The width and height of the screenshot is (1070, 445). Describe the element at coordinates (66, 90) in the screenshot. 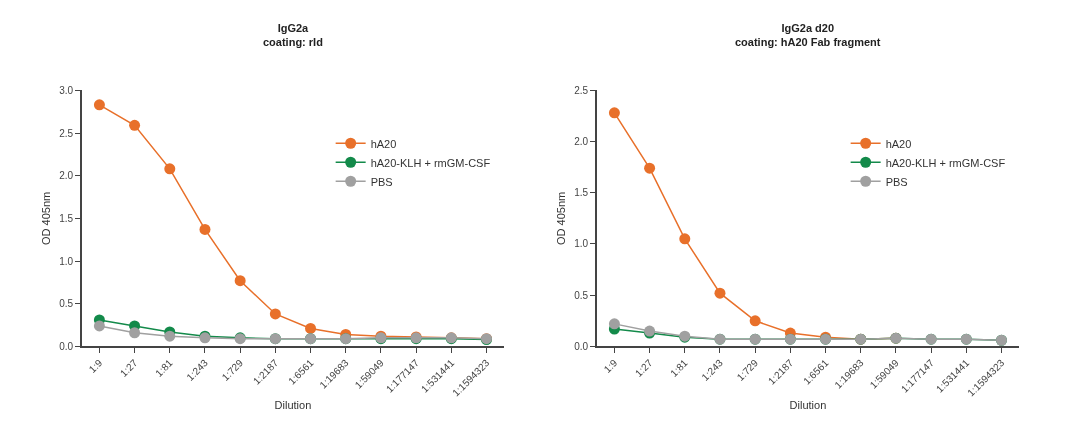

I see `y-tick-label: 3.0` at that location.